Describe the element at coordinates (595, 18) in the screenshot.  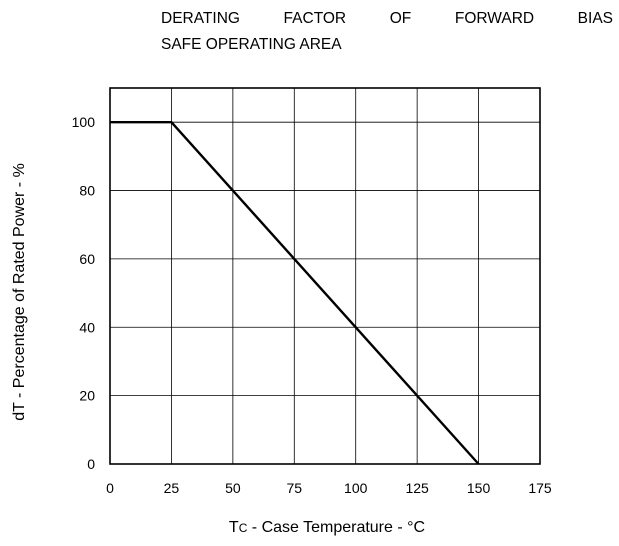
I see `title-word: BIAS` at that location.